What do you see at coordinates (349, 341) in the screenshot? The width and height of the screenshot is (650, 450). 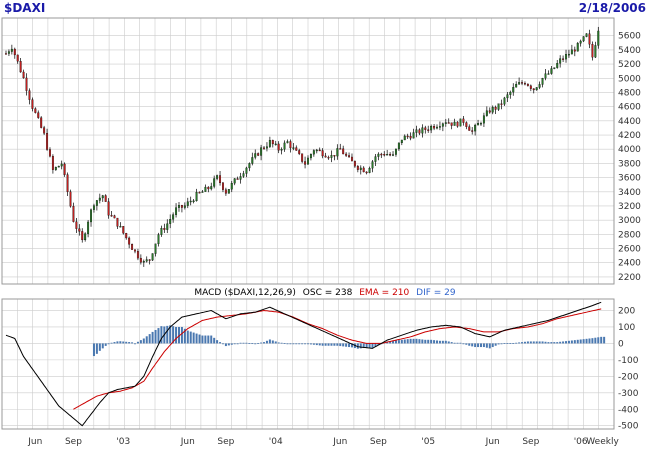 I see `macd-histogram` at bounding box center [349, 341].